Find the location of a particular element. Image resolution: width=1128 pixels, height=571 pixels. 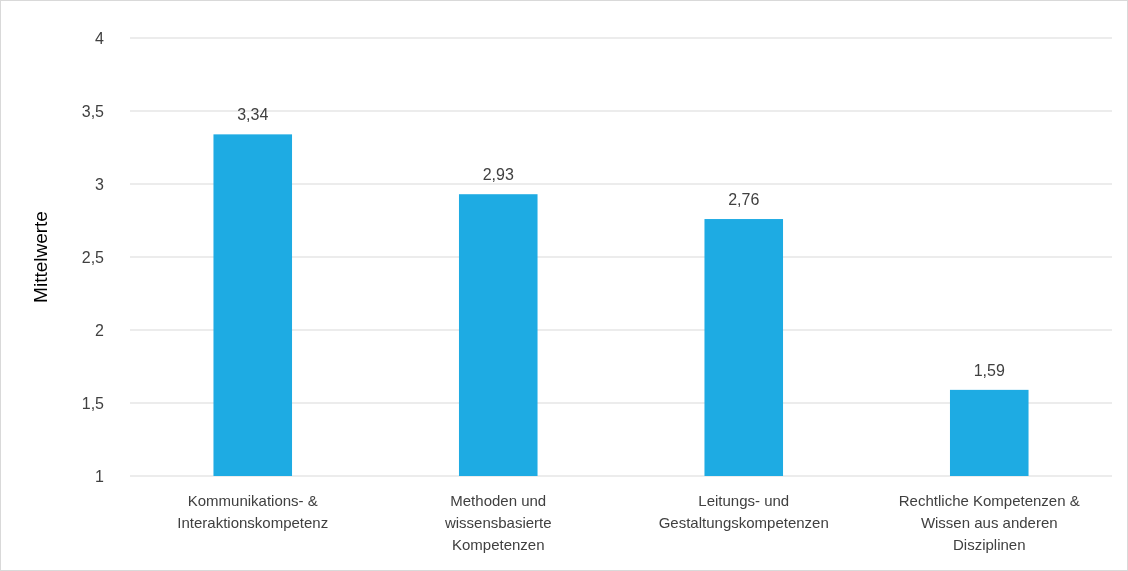

data-label: 1,59 is located at coordinates (989, 370).